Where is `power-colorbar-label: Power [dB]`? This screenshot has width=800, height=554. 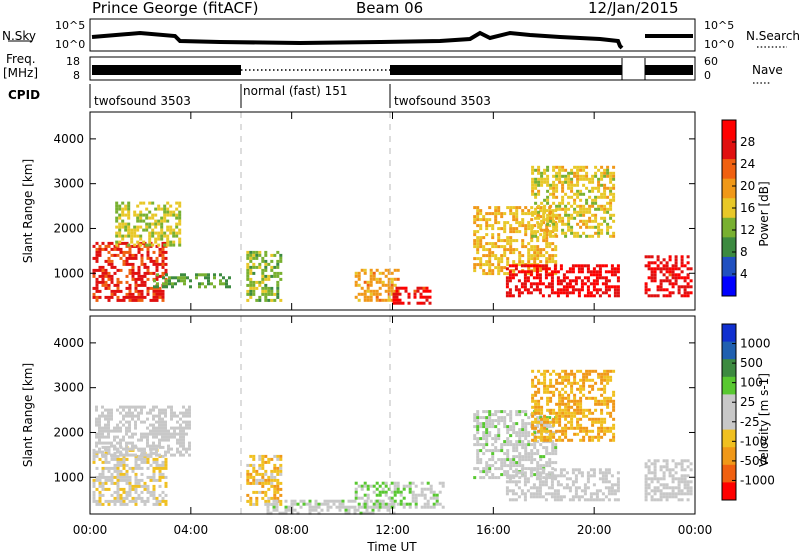
power-colorbar-label: Power [dB] is located at coordinates (764, 213).